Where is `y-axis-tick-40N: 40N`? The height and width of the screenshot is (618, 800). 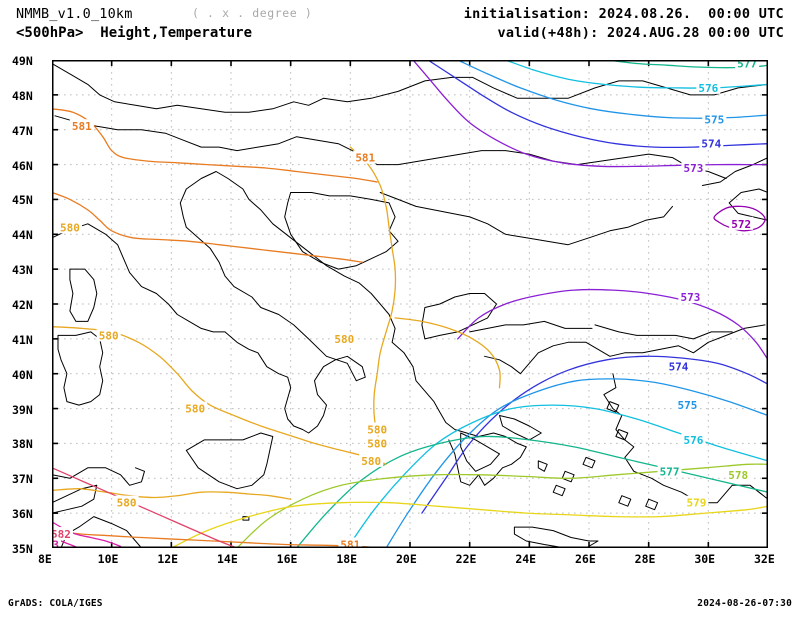 y-axis-tick-40N: 40N is located at coordinates (22, 374).